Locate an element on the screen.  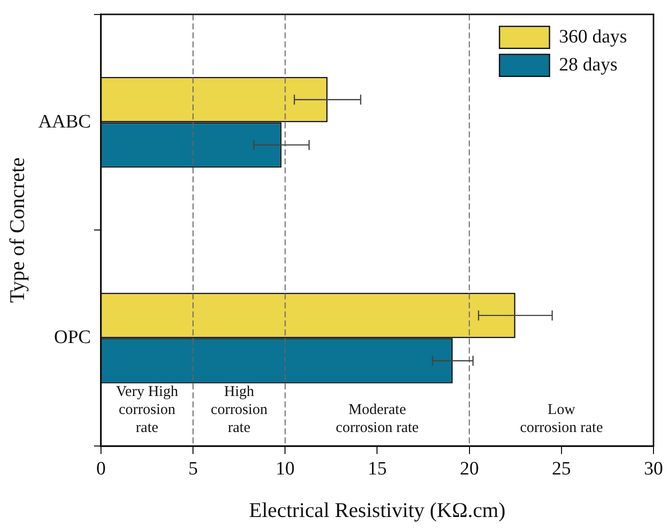
y-axis-title: Type of Concrete is located at coordinates (17, 230).